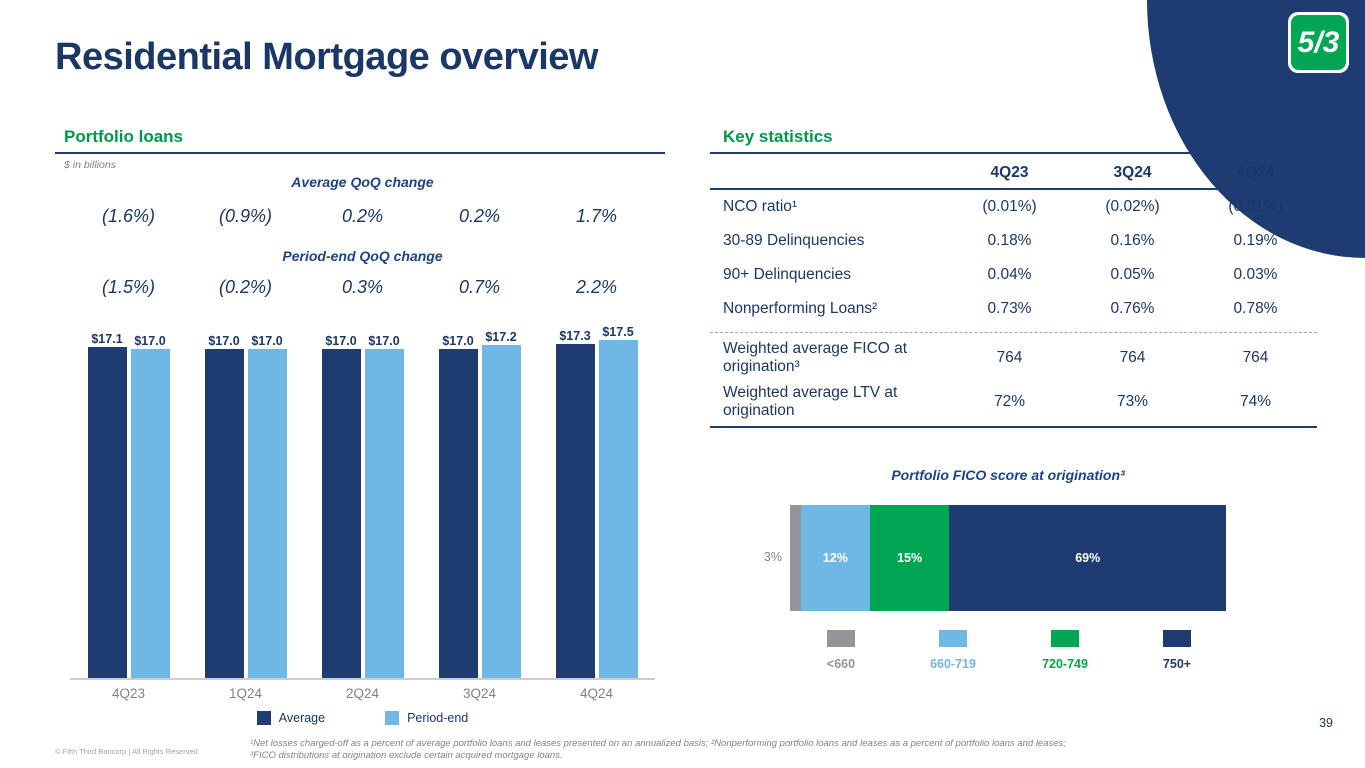 This screenshot has height=768, width=1365. What do you see at coordinates (841, 664) in the screenshot?
I see `fico-legend-label: <660` at bounding box center [841, 664].